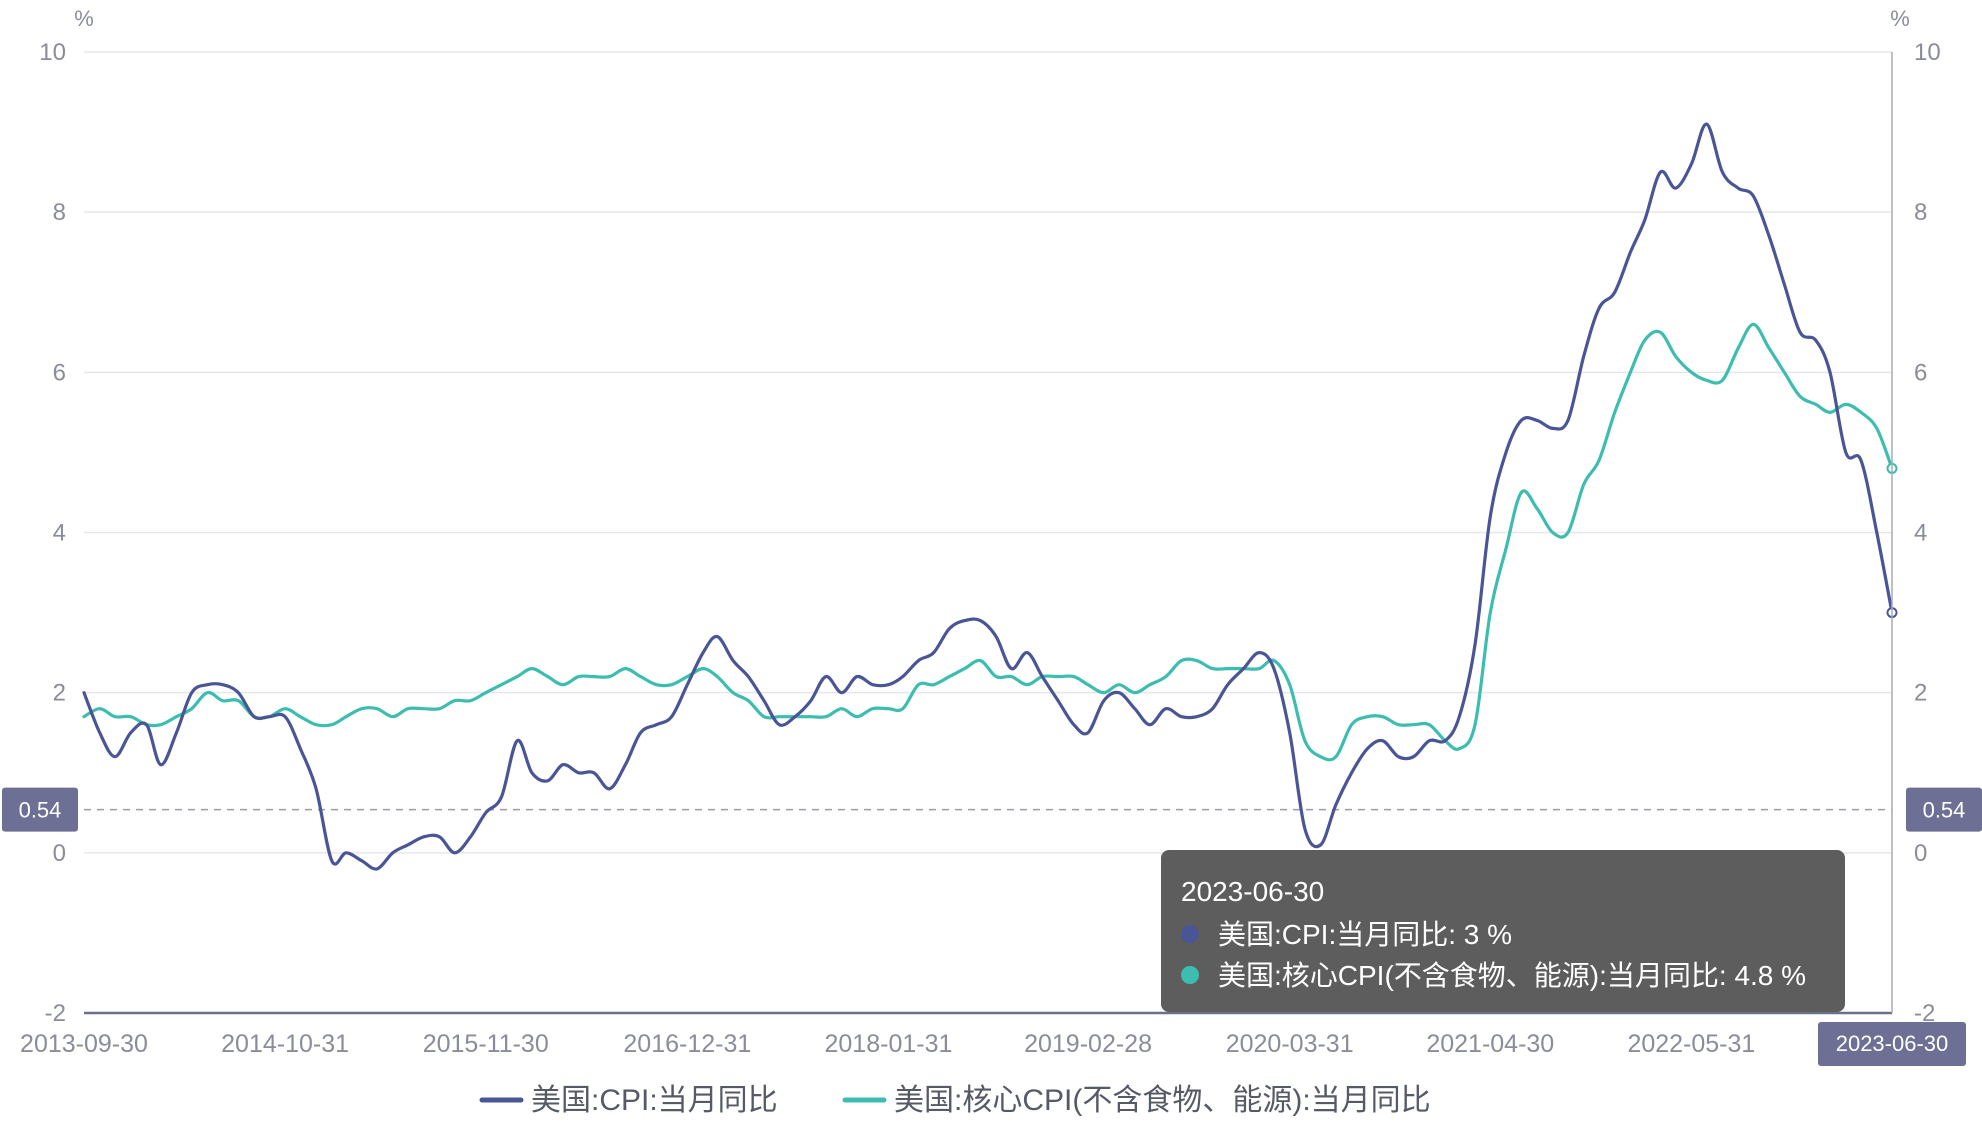 This screenshot has width=1982, height=1129. What do you see at coordinates (654, 1100) in the screenshot?
I see `legend-label: 美国:CPI:当月同比` at bounding box center [654, 1100].